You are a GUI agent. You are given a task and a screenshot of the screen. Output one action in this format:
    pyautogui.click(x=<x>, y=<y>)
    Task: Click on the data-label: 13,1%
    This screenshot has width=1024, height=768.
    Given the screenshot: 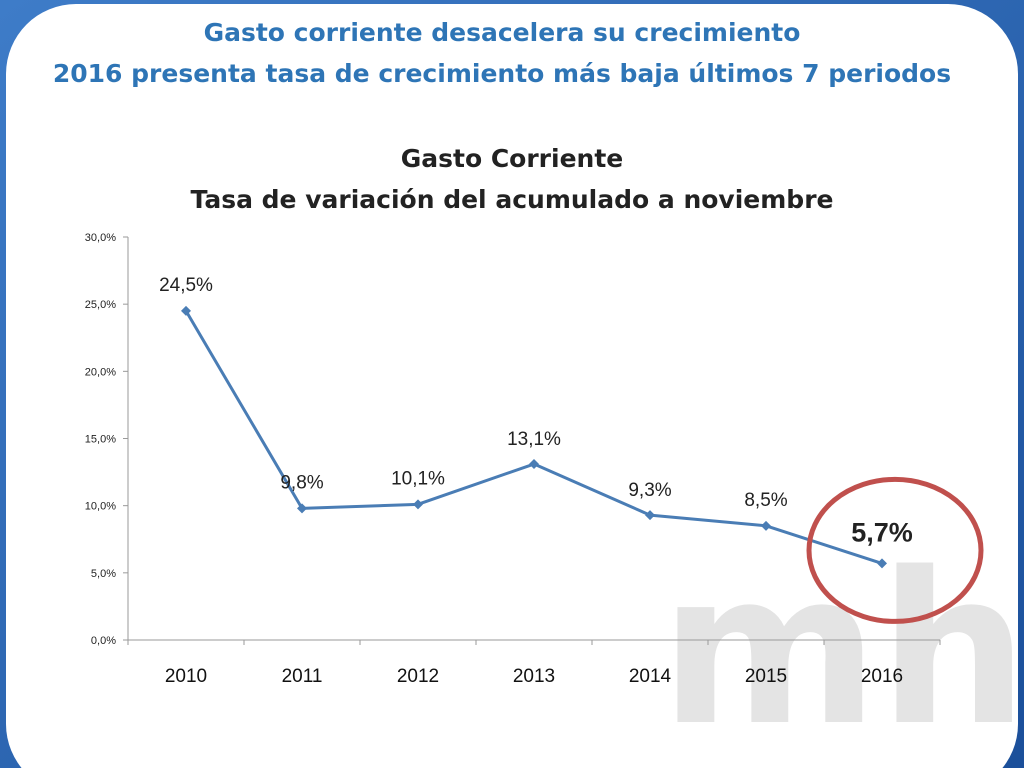 What is the action you would take?
    pyautogui.click(x=534, y=439)
    